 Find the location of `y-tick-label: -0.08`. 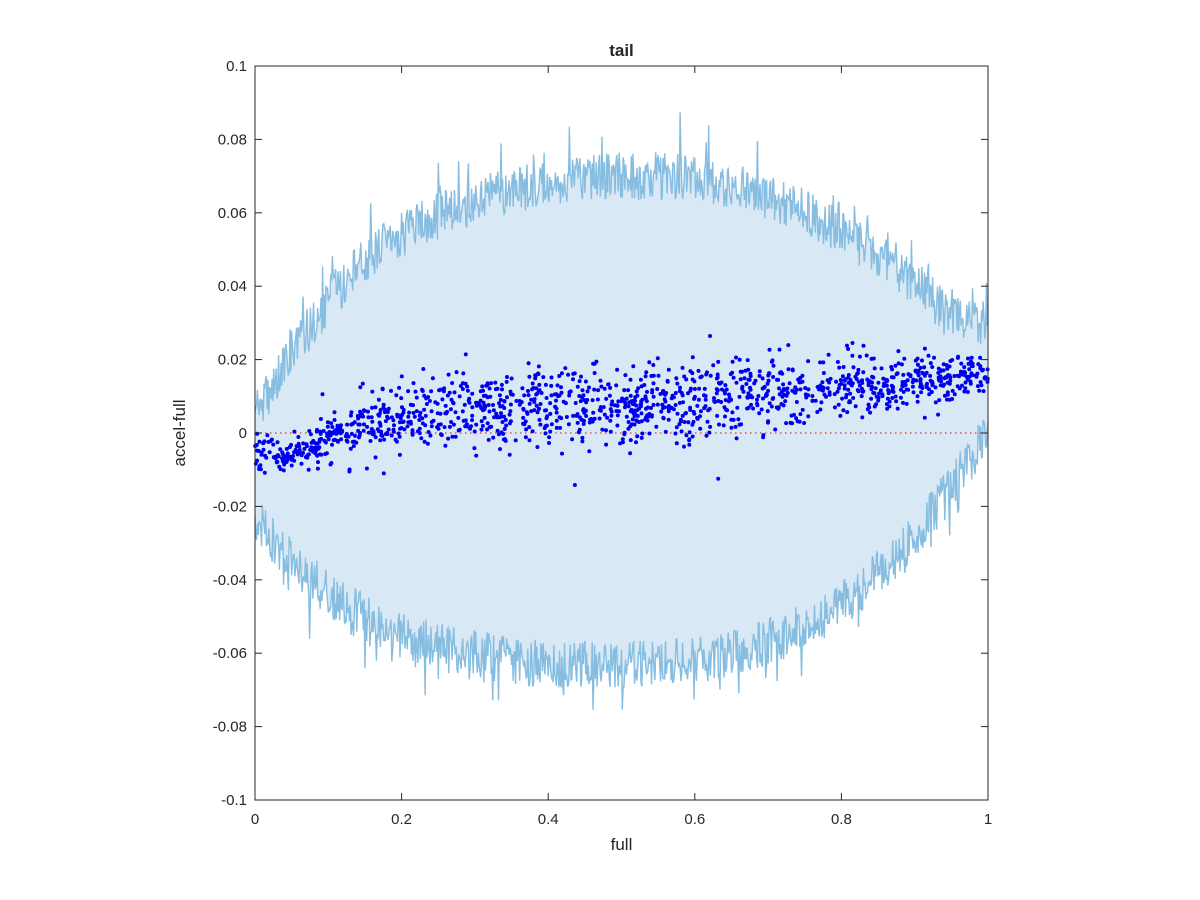

y-tick-label: -0.08 is located at coordinates (230, 727).